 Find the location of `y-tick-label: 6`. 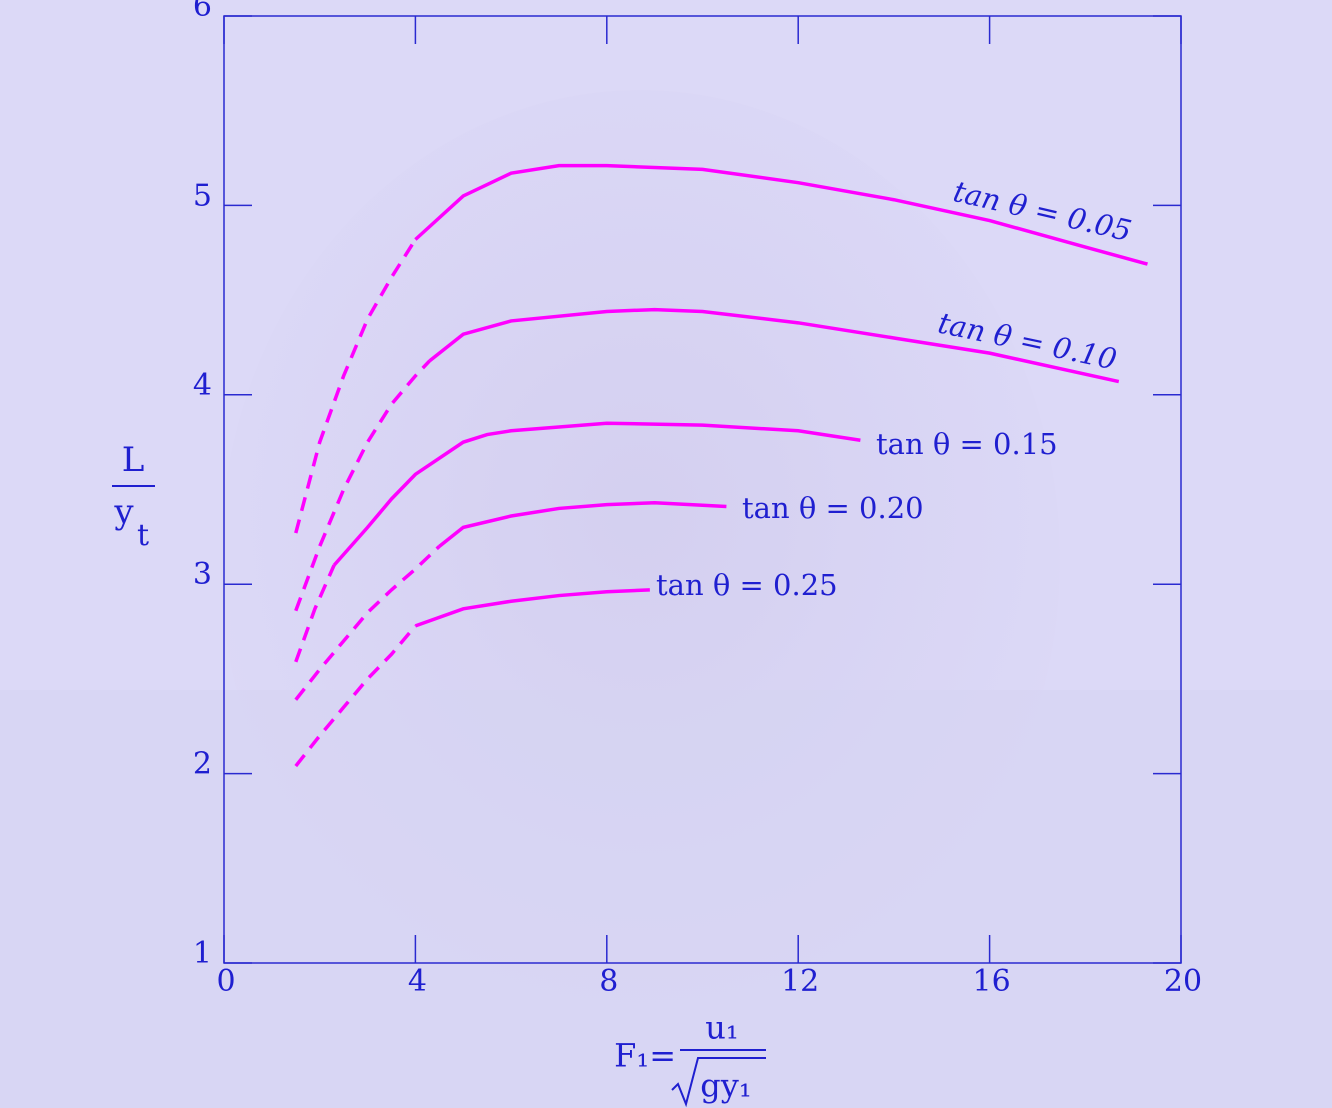

y-tick-label: 6 is located at coordinates (202, 12).